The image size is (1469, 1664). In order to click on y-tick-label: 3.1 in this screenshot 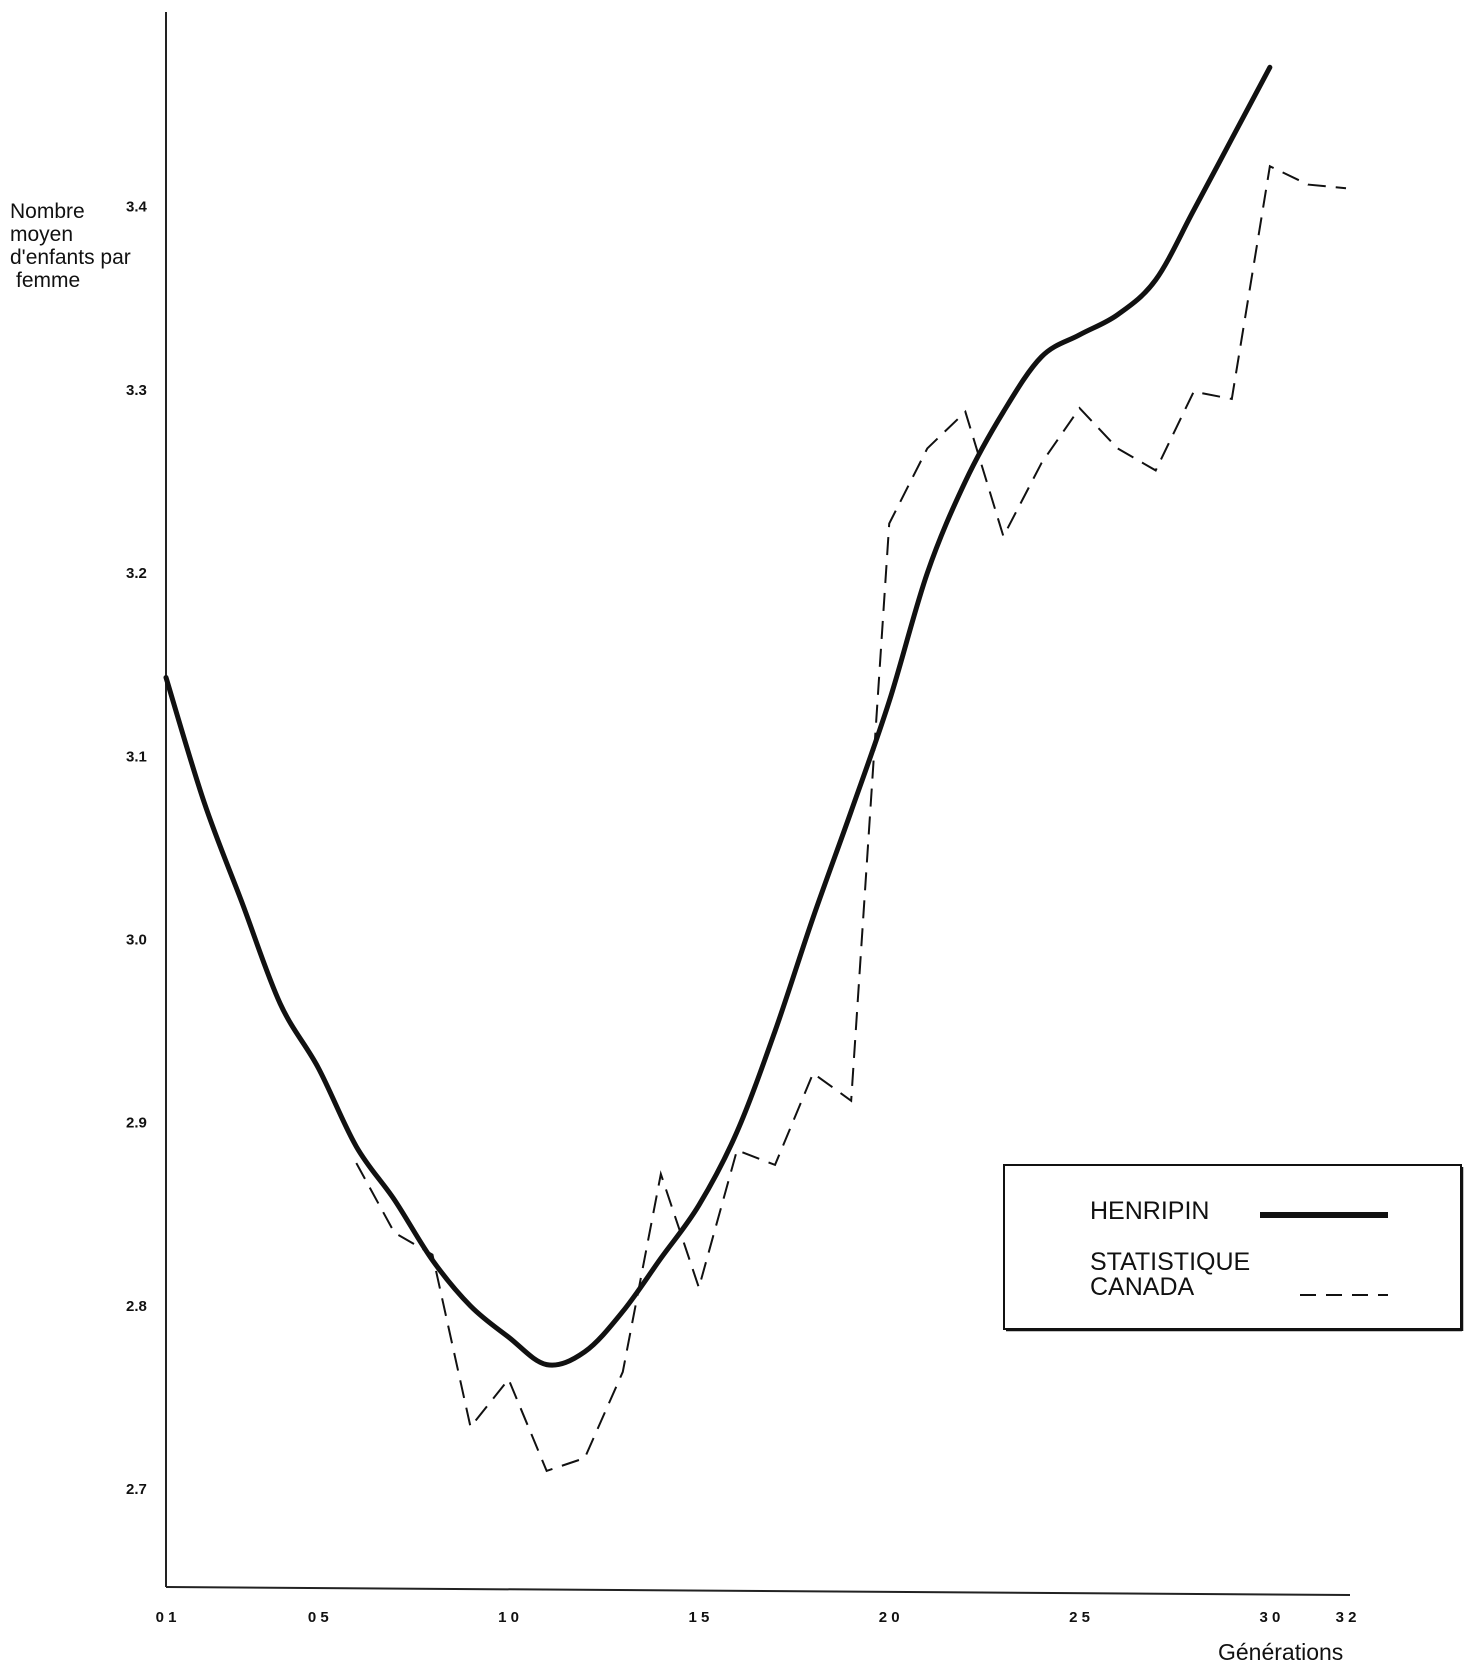, I will do `click(136, 756)`.